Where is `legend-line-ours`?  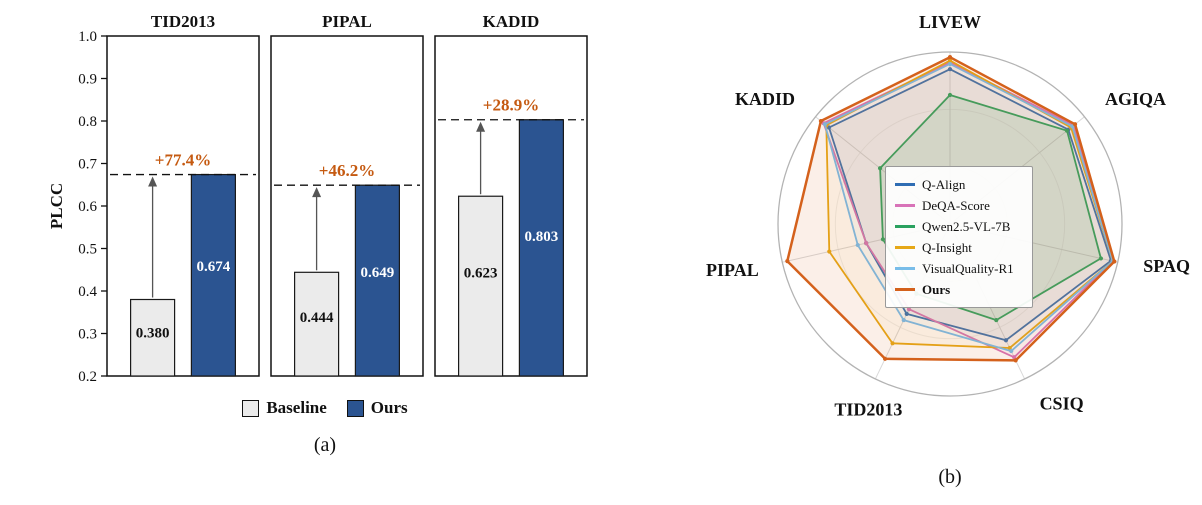
legend-line-ours is located at coordinates (905, 289).